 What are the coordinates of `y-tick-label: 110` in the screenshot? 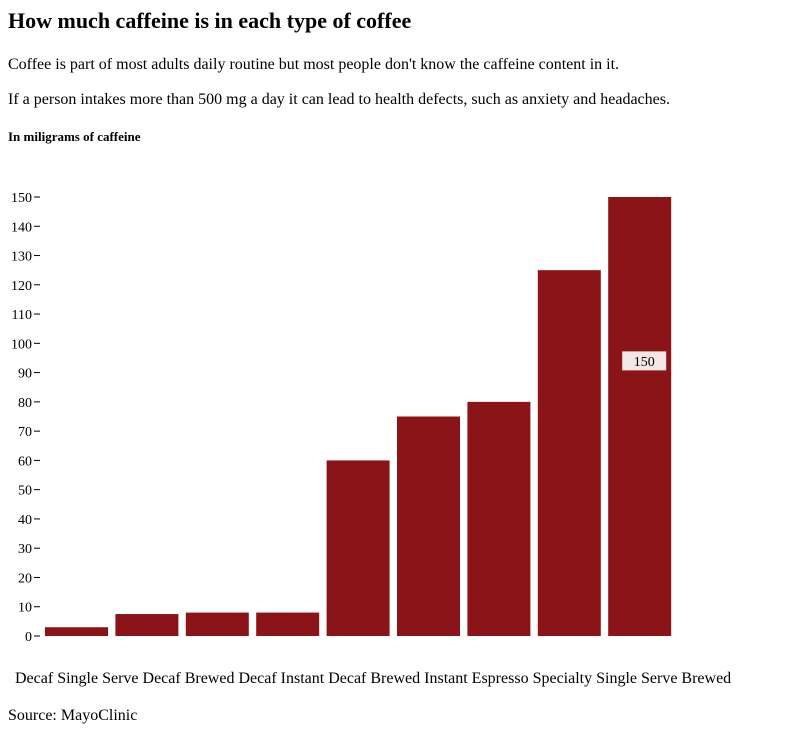 It's located at (22, 315).